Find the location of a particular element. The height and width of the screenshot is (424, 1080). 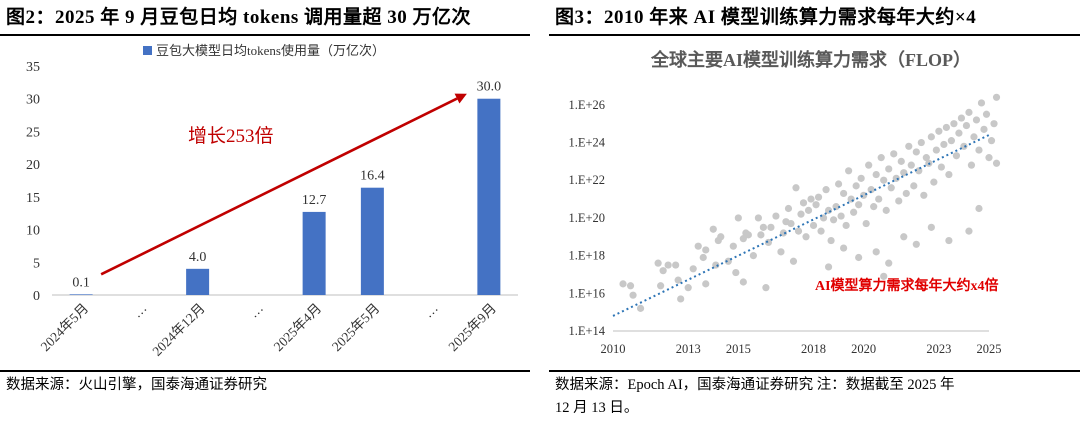

bar-chart-y-axis: 0 5 10 15 20 25 30 35 is located at coordinates (33, 182).